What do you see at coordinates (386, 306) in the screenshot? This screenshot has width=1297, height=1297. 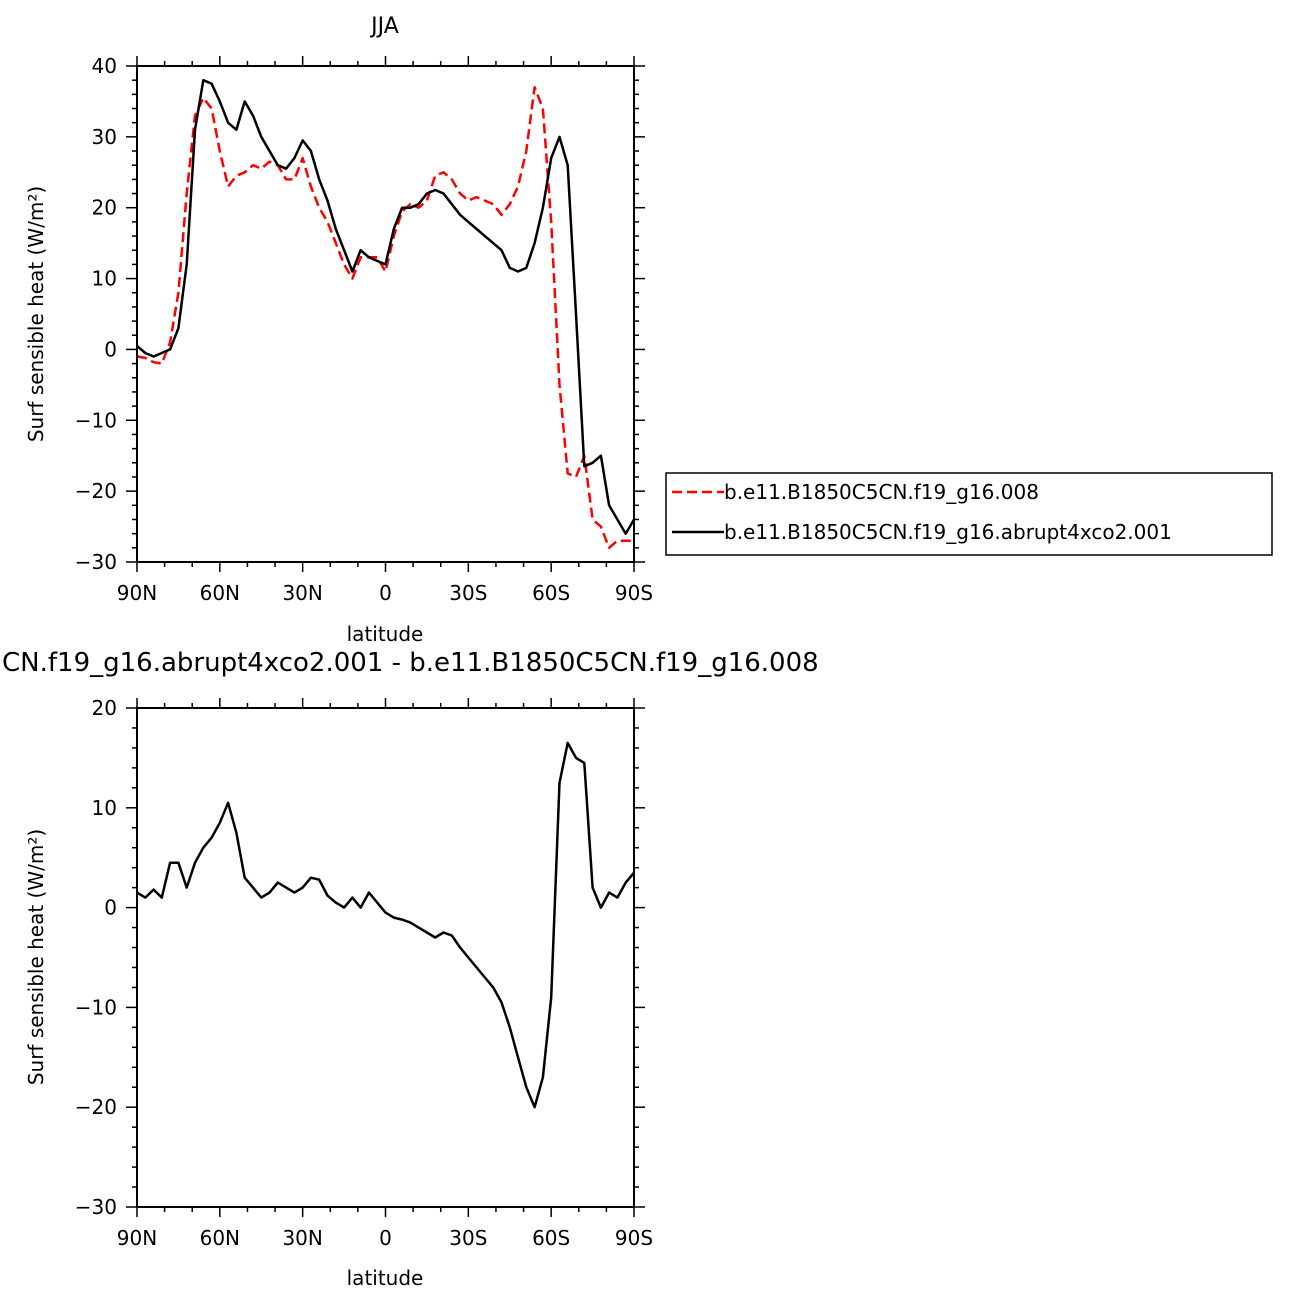 I see `chart0-series-1-line` at bounding box center [386, 306].